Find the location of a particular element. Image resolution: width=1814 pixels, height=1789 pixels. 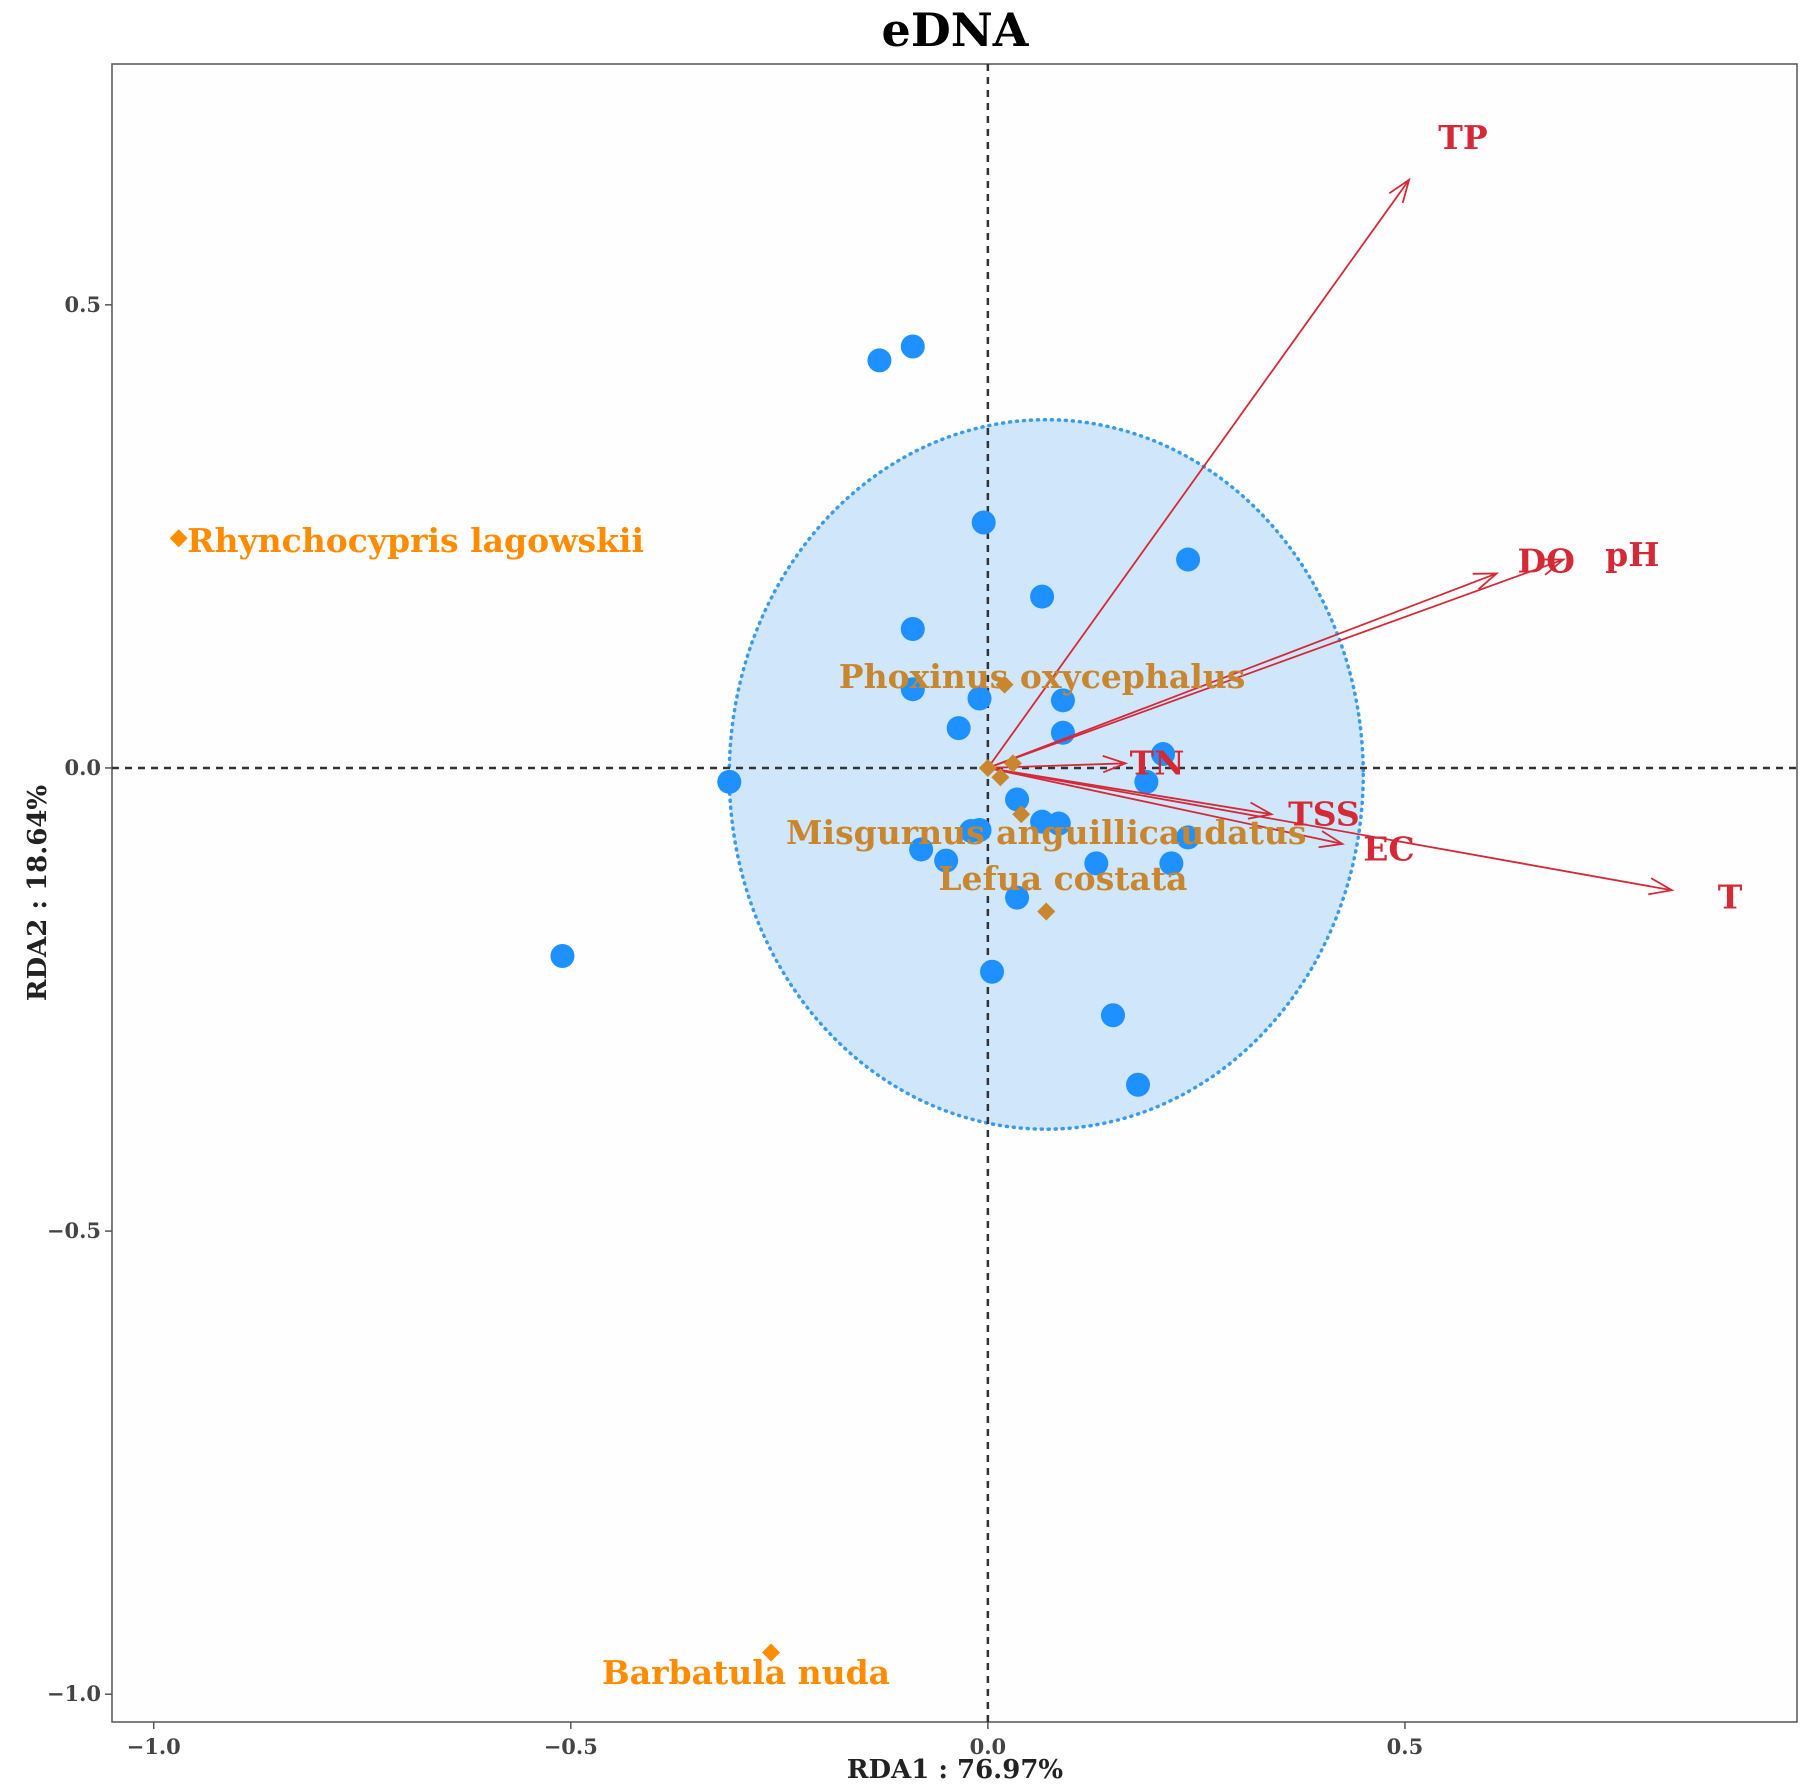

y-tick-label: 0.5 is located at coordinates (82, 304).